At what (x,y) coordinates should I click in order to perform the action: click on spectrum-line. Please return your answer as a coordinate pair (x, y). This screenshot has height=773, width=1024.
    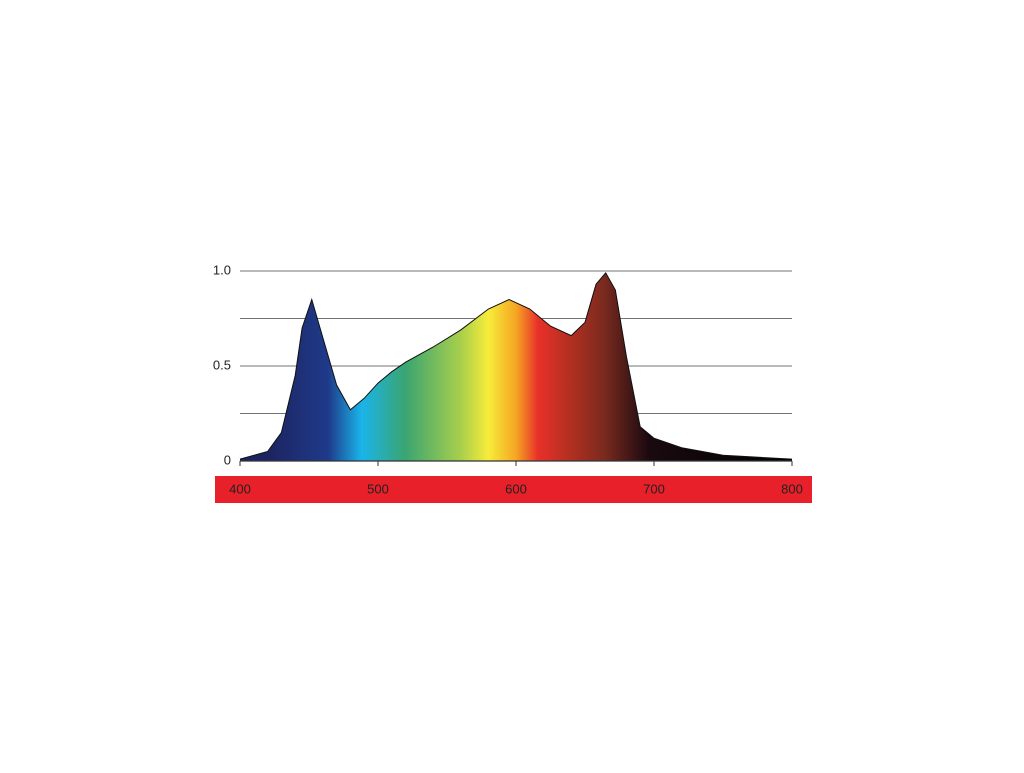
    Looking at the image, I should click on (516, 366).